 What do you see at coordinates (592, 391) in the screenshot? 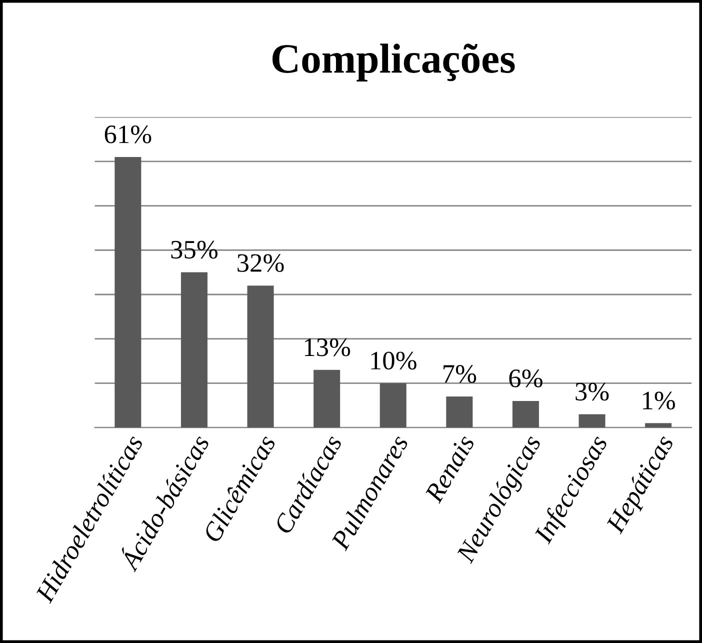
I see `data-label: 3%` at bounding box center [592, 391].